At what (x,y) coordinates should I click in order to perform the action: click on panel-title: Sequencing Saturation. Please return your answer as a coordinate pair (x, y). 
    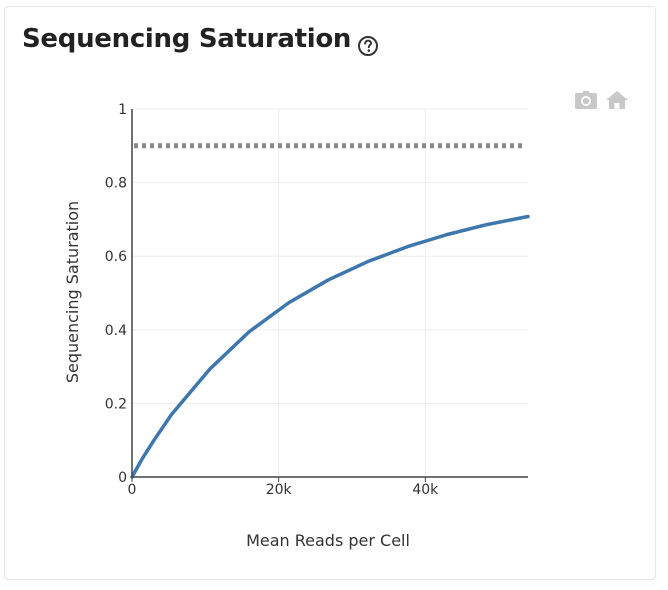
    Looking at the image, I should click on (187, 39).